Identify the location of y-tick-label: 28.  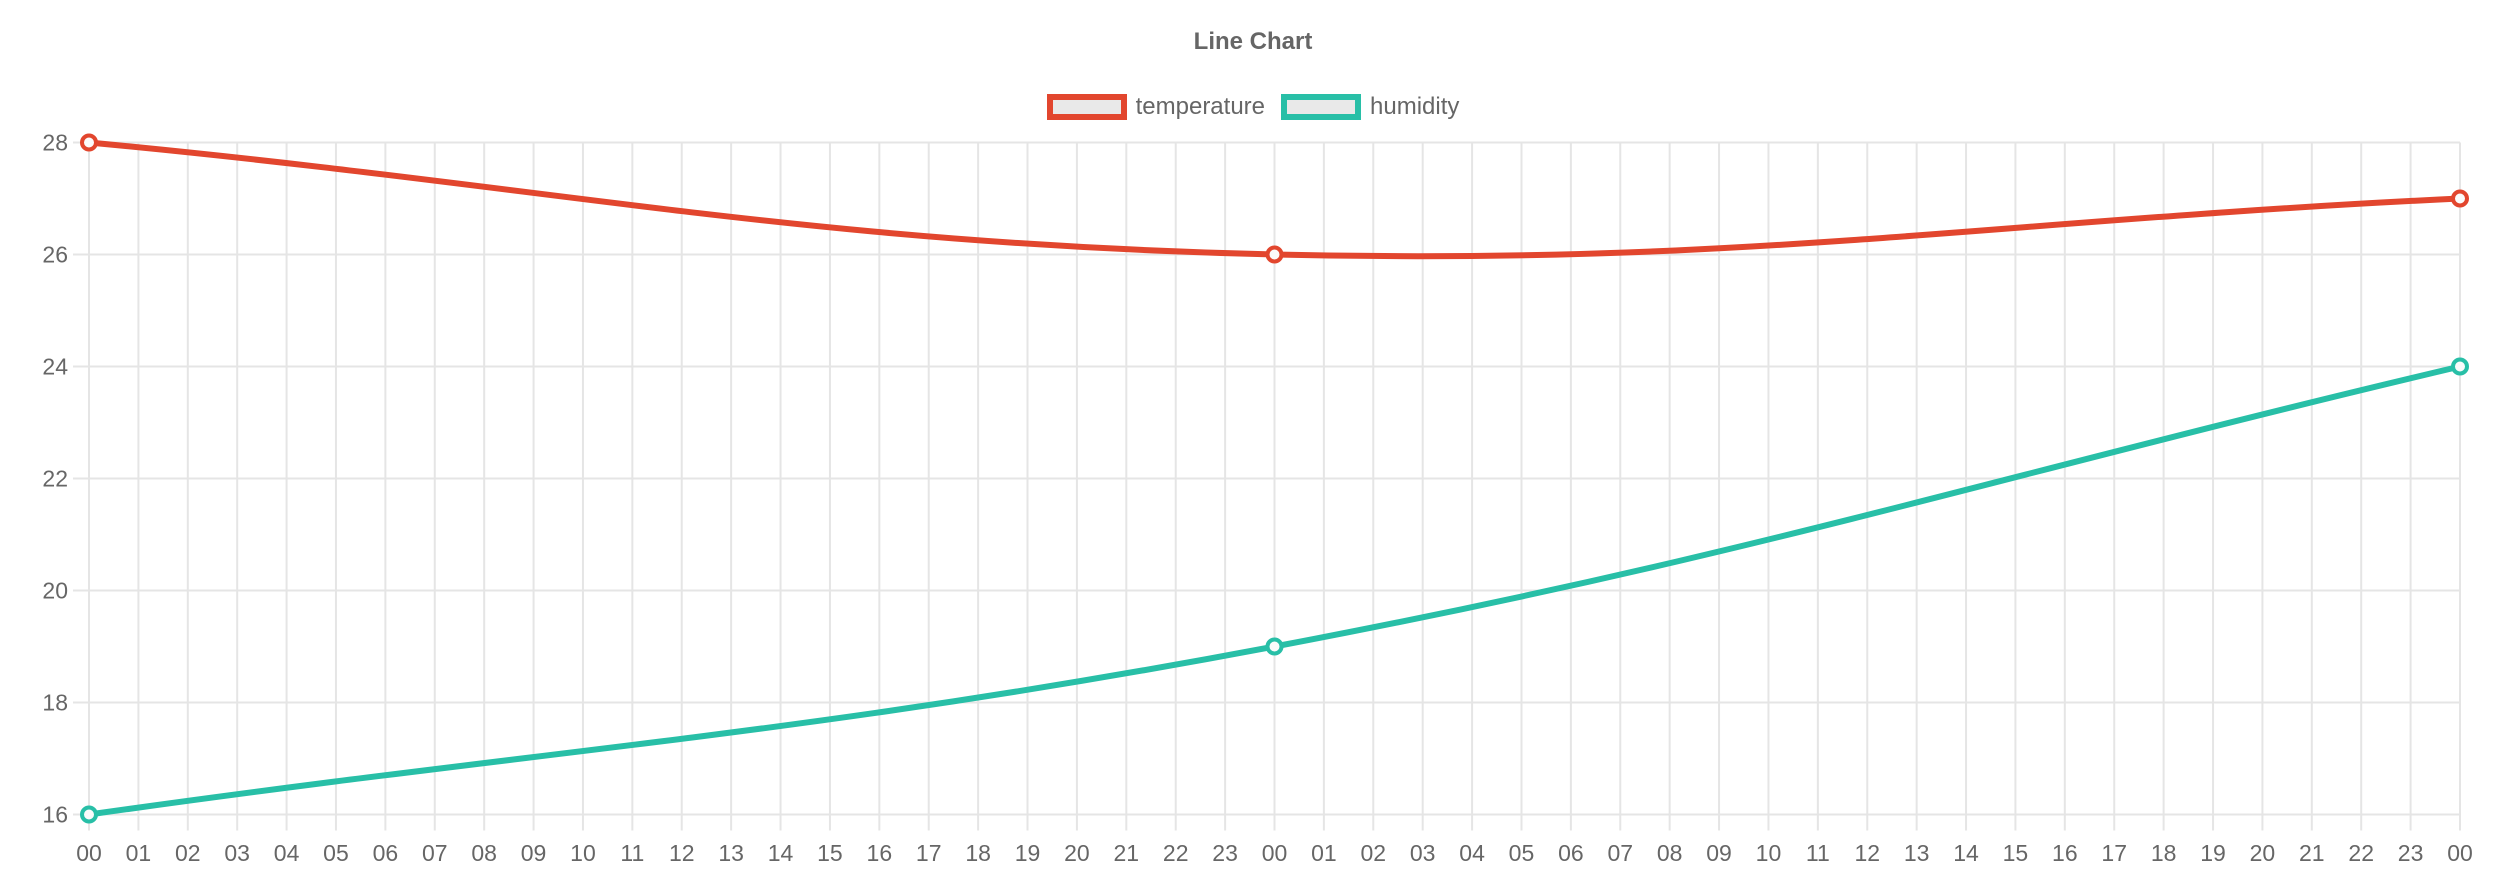
(55, 143).